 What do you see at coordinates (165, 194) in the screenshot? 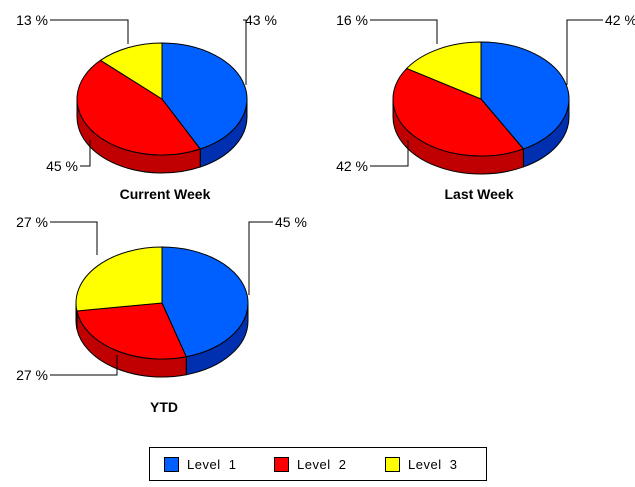
I see `chart-title-current-week: Current Week` at bounding box center [165, 194].